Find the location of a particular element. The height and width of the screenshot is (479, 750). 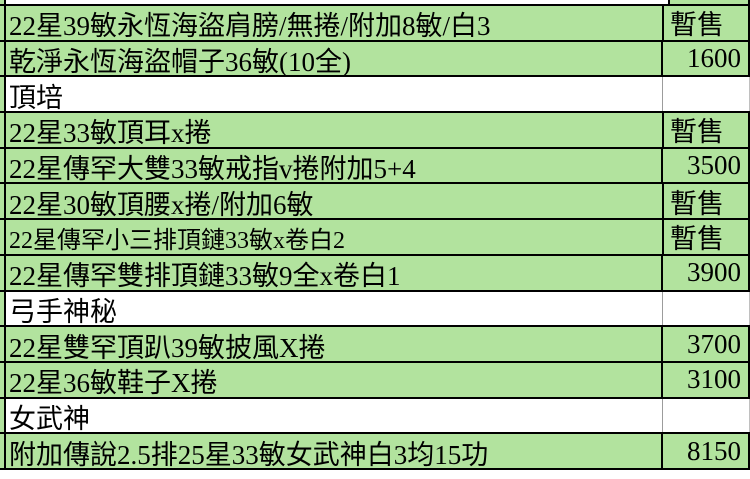

item-cell: 22星傳罕雙排頂鏈33敏9全x卷白1 is located at coordinates (333, 272).